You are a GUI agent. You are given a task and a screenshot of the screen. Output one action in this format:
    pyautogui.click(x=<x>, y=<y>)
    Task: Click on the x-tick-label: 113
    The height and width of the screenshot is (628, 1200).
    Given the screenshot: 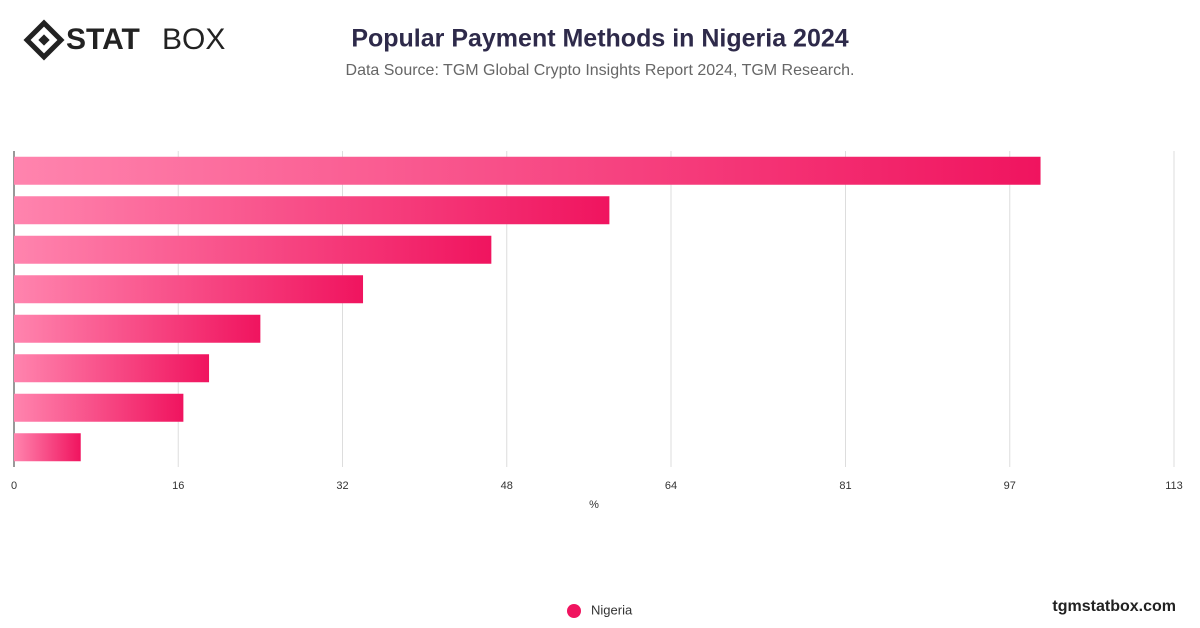 What is the action you would take?
    pyautogui.click(x=1174, y=486)
    